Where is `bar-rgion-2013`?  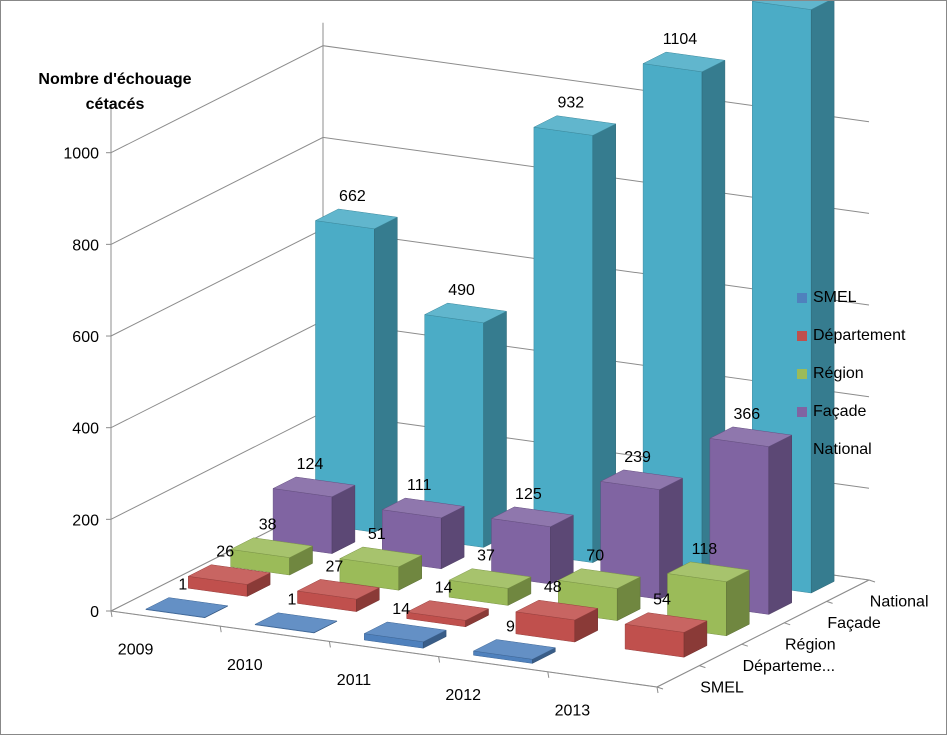 bar-rgion-2013 is located at coordinates (708, 599).